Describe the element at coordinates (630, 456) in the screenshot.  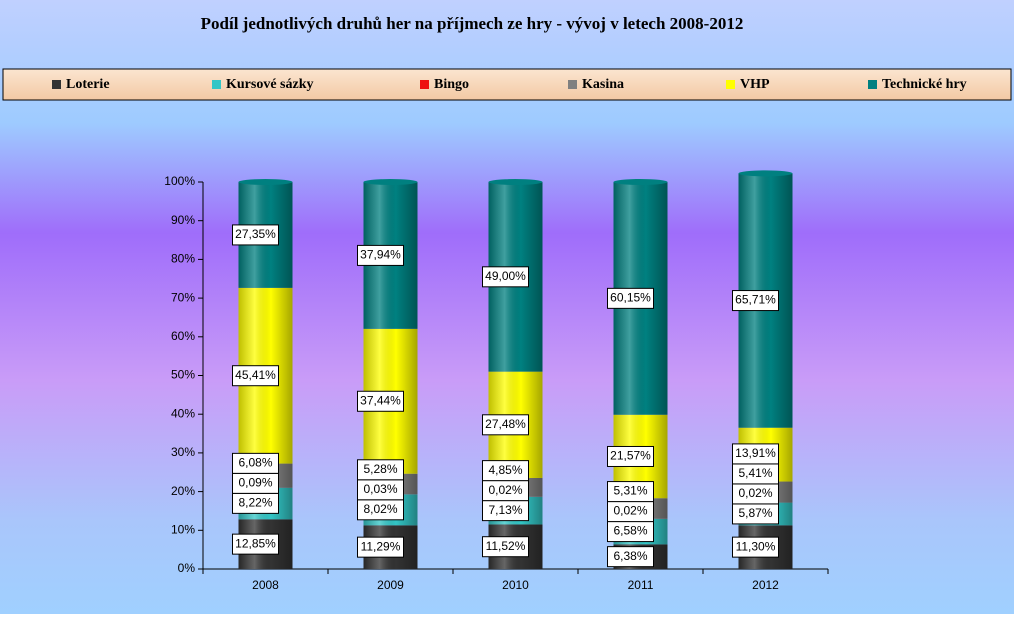
I see `value-label: 21,57%` at that location.